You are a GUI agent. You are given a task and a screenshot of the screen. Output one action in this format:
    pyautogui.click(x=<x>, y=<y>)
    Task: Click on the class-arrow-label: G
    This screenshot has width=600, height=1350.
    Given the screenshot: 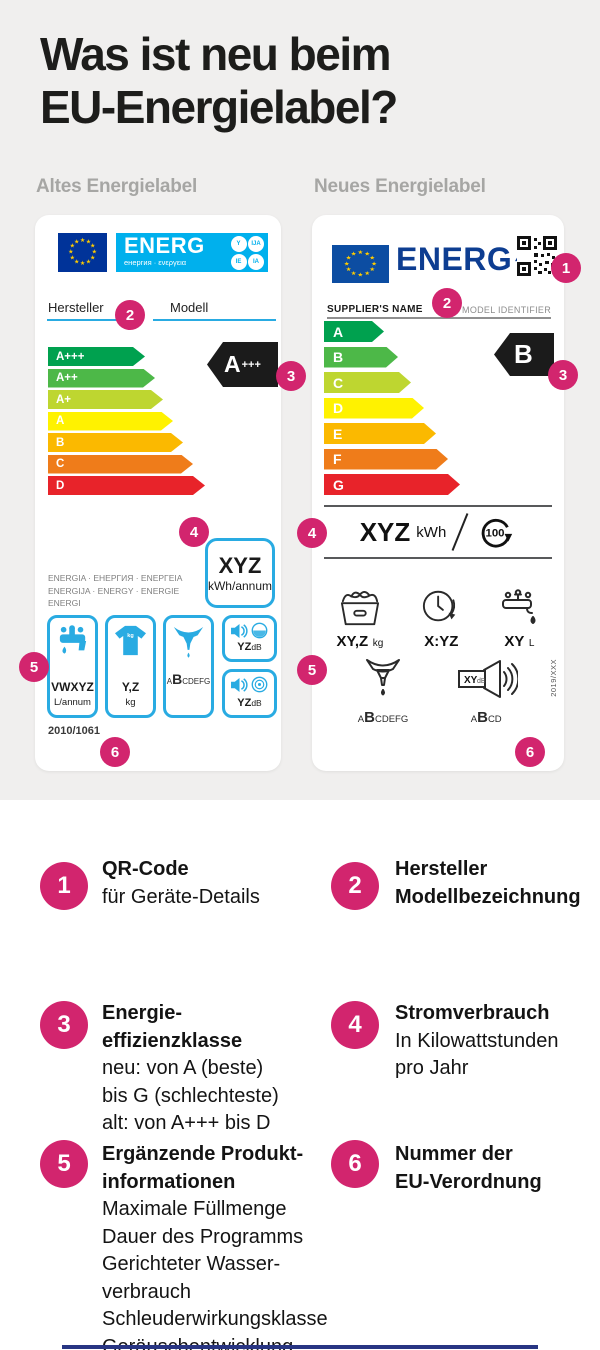 What is the action you would take?
    pyautogui.click(x=338, y=484)
    